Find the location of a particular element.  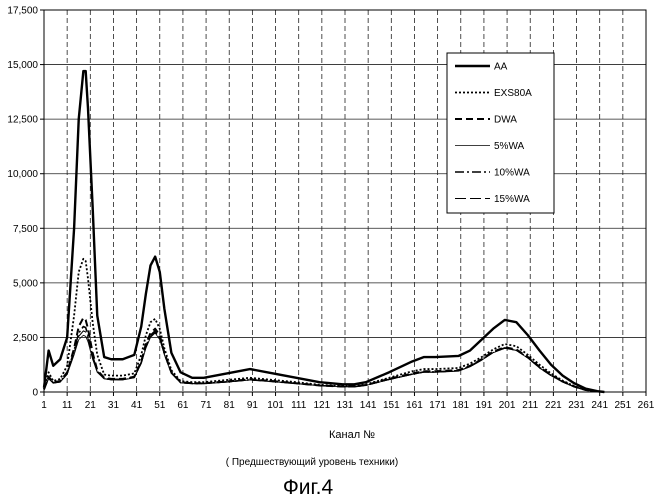

caption: ( Предшествующий уровень техники) is located at coordinates (312, 462).